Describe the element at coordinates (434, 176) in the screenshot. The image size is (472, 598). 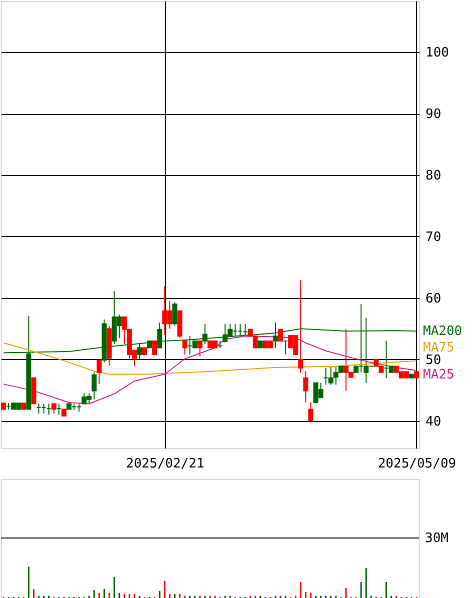
I see `y-tick-label: 80` at that location.